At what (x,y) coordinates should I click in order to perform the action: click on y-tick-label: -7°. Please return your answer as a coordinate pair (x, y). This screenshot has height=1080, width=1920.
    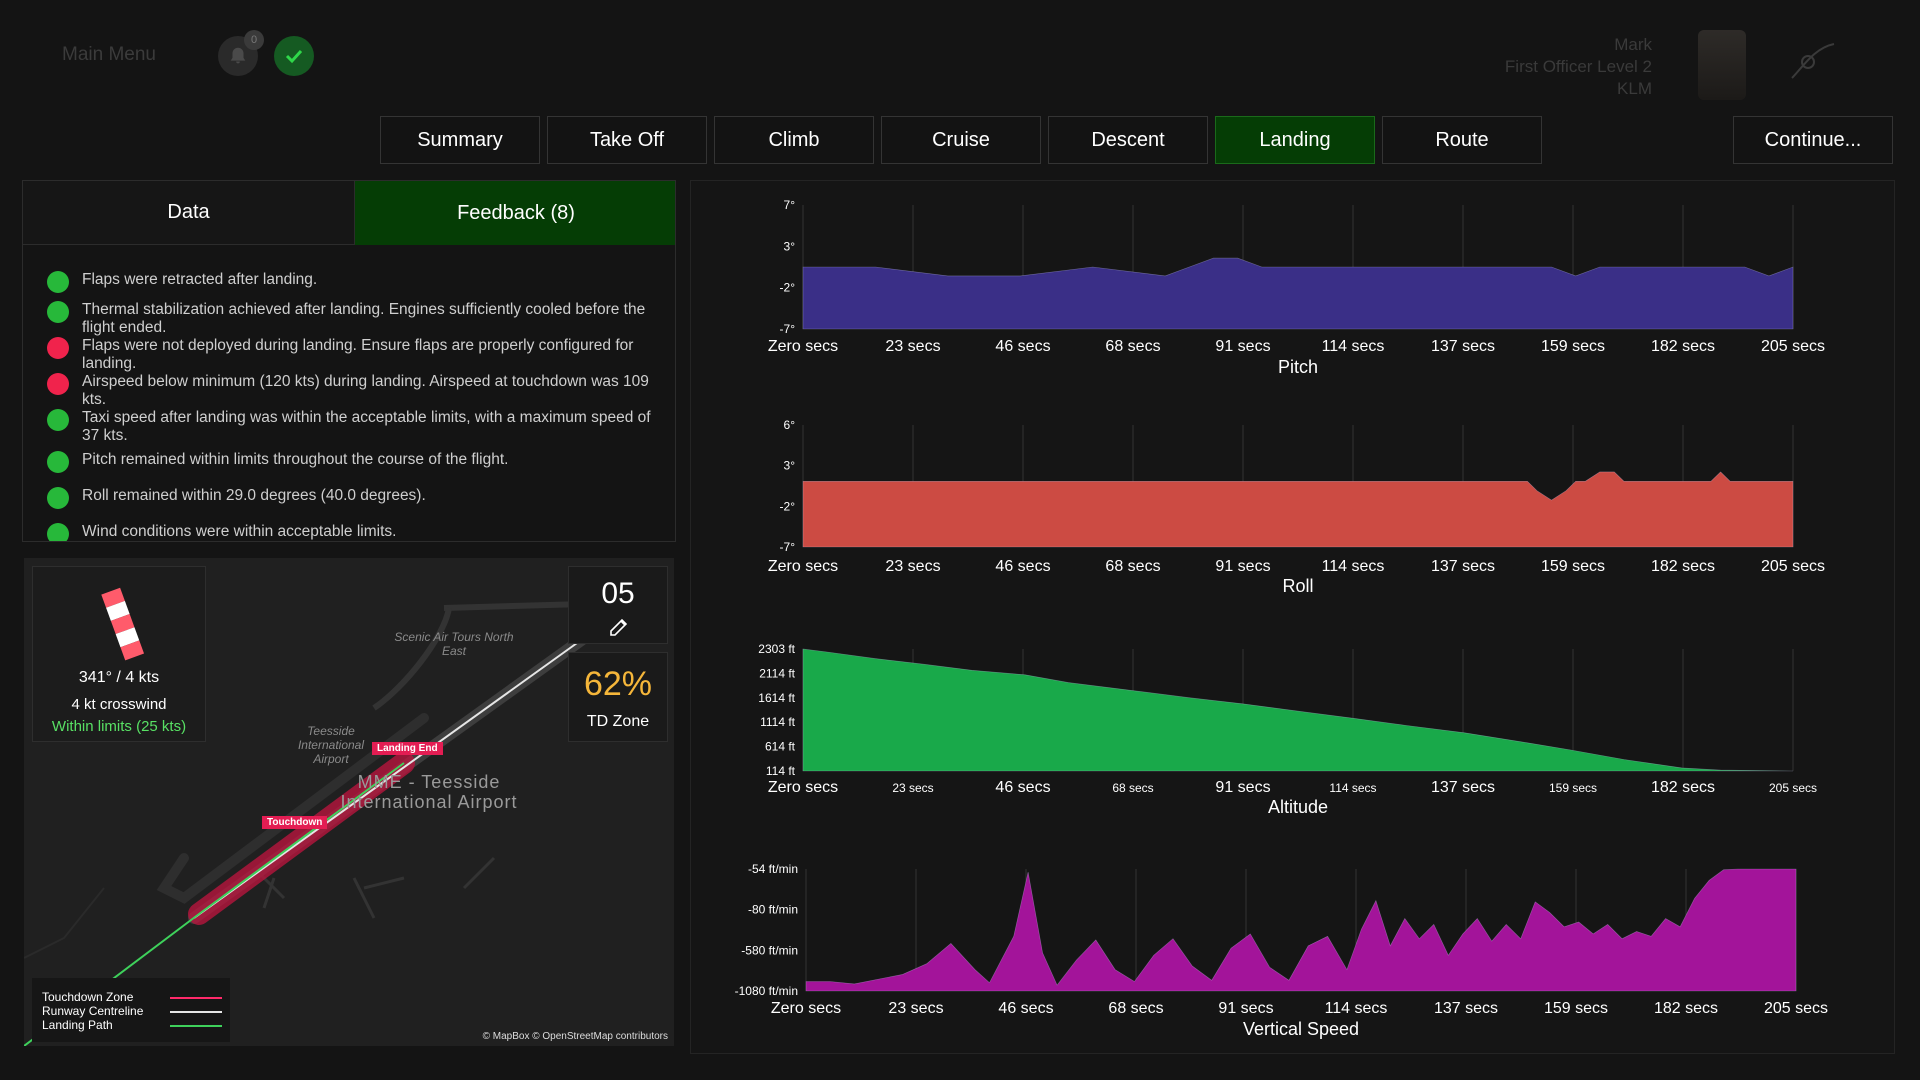
    Looking at the image, I should click on (788, 329).